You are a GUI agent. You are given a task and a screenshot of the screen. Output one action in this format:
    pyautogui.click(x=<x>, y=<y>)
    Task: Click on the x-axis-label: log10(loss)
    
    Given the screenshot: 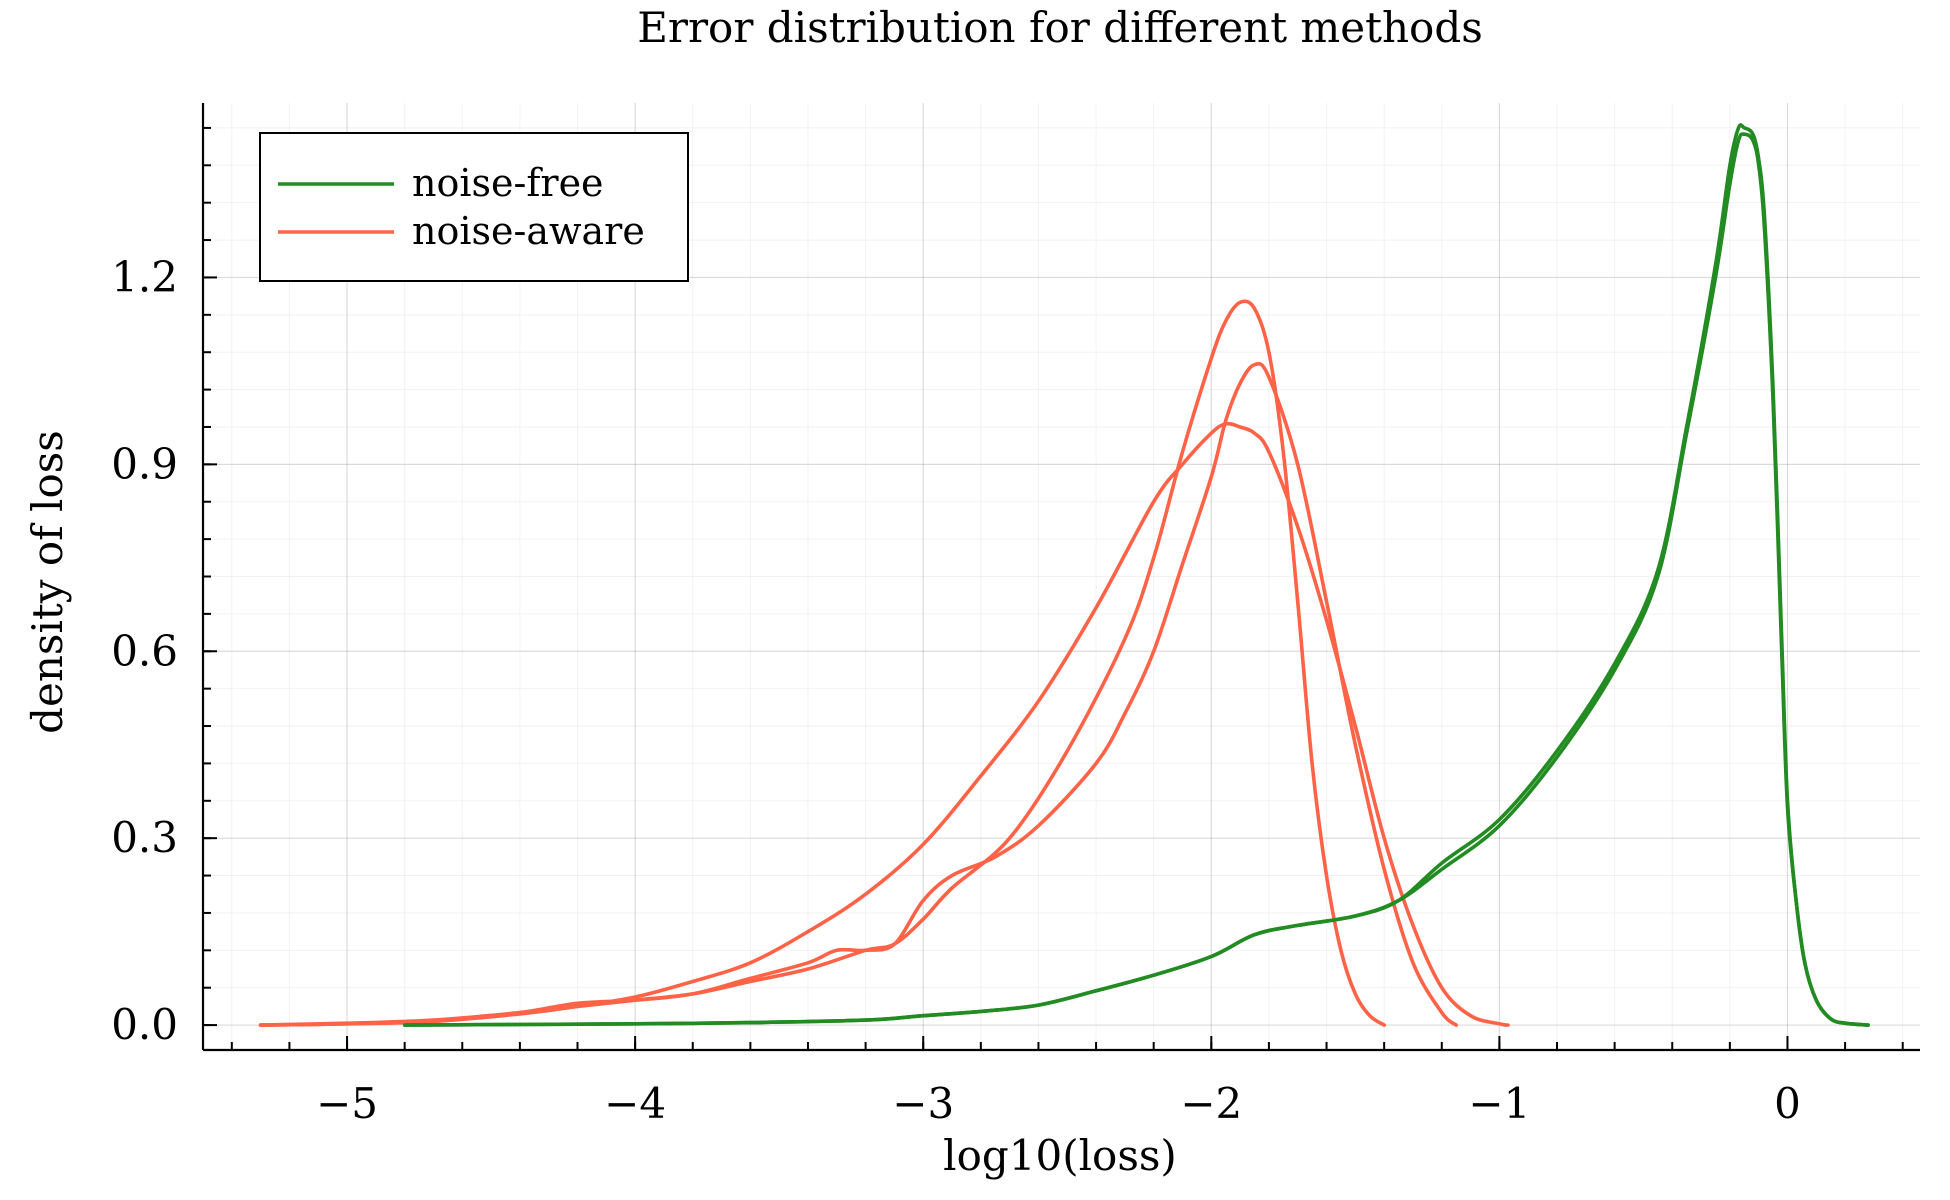 What is the action you would take?
    pyautogui.click(x=1060, y=1155)
    